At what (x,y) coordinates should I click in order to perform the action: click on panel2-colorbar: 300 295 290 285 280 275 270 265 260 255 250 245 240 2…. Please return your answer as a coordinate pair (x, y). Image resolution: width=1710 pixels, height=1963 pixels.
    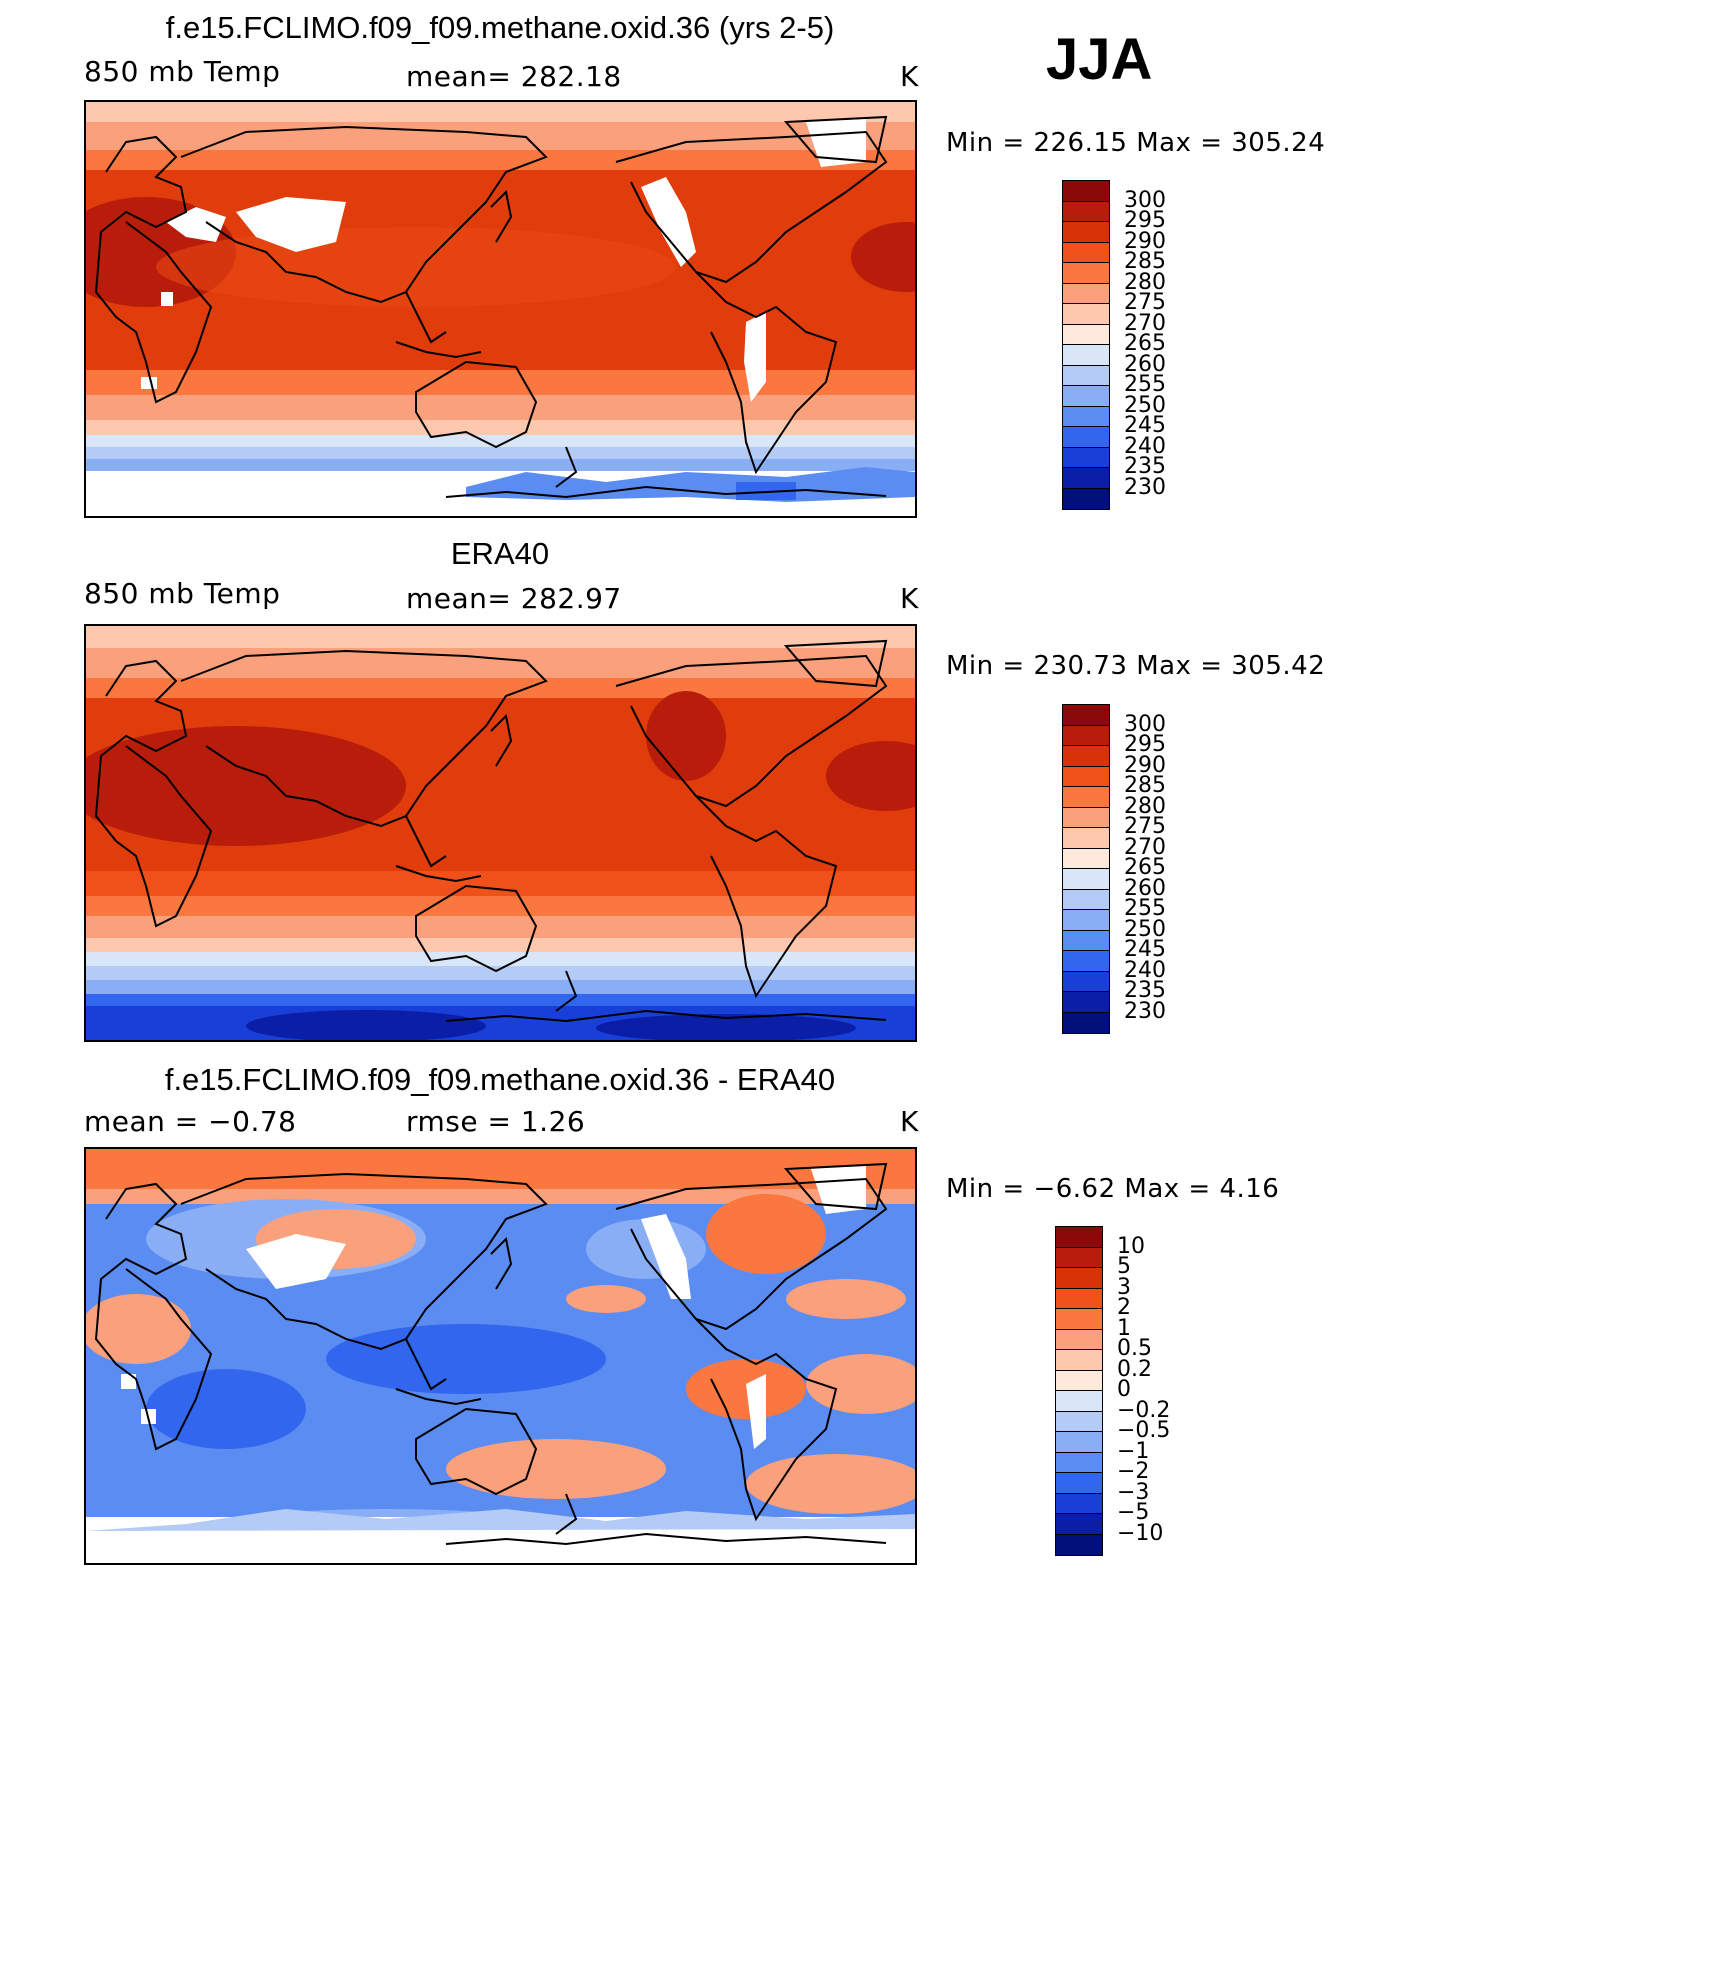
    Looking at the image, I should click on (1132, 869).